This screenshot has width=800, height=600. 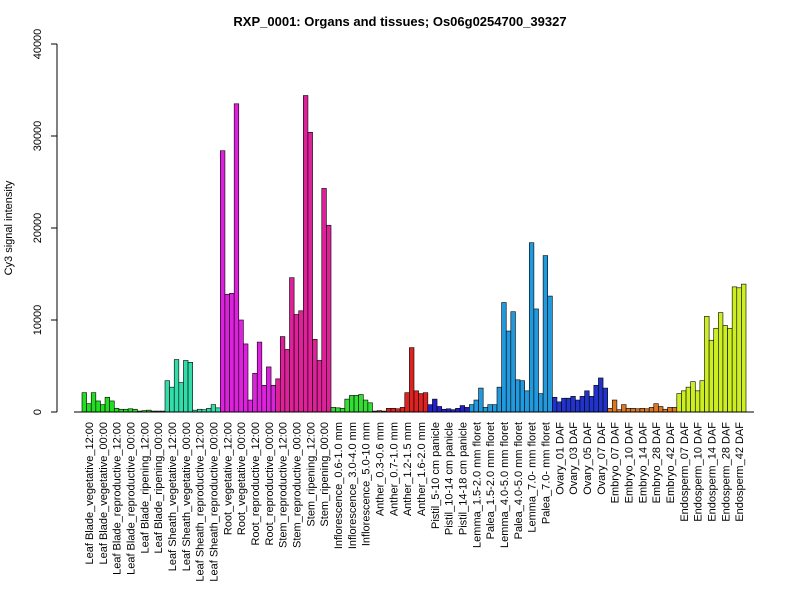 What do you see at coordinates (131, 498) in the screenshot?
I see `x-tick-label: Leaf Blade_reproductive_00:00` at bounding box center [131, 498].